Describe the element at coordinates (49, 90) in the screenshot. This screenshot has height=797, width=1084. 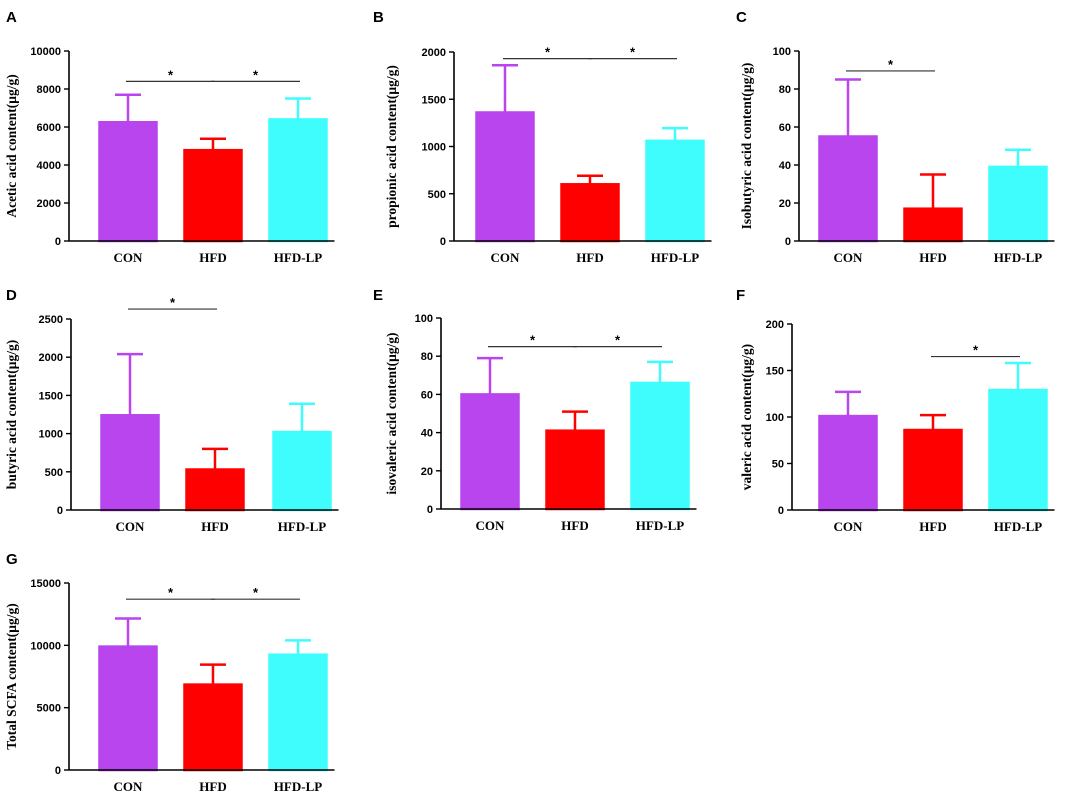
I see `y-tick-label: 8000` at that location.